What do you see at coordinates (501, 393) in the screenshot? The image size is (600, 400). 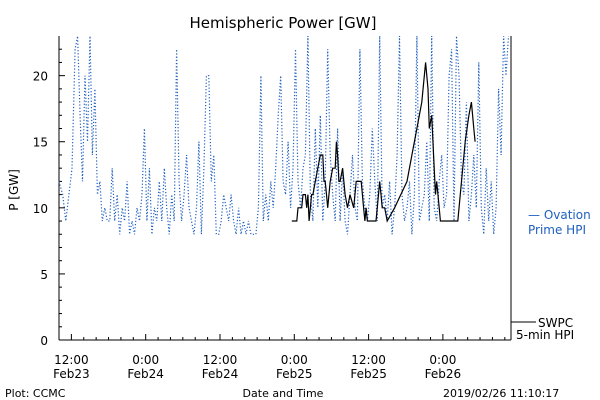 I see `footer-timestamp: 2019/02/26 11:10:17` at bounding box center [501, 393].